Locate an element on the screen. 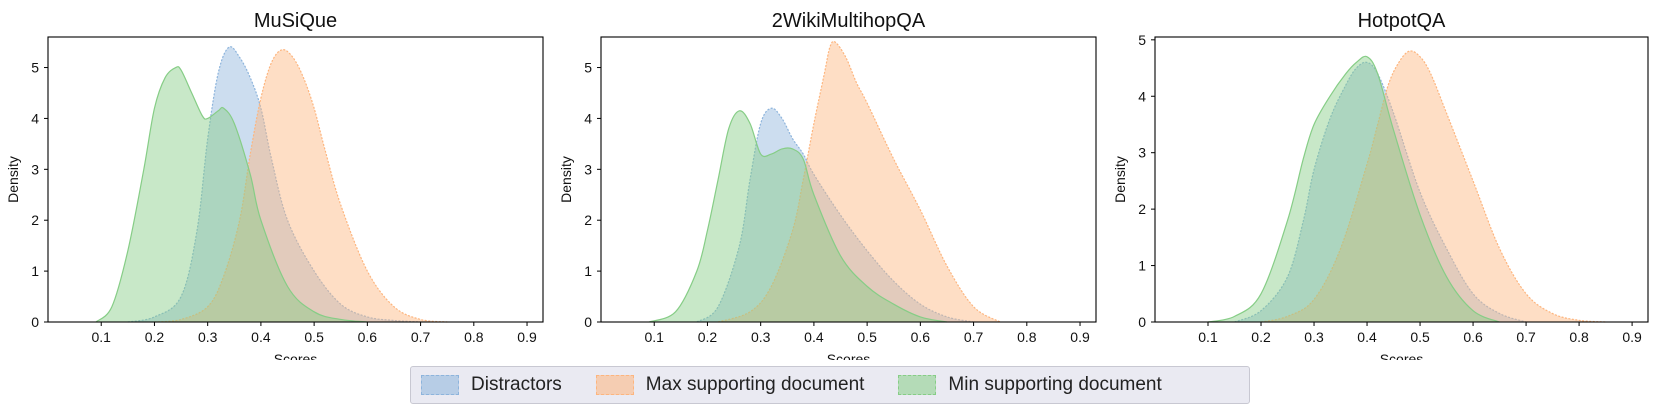 This screenshot has width=1661, height=416. legend-entry-distractors: Distractors is located at coordinates (491, 385).